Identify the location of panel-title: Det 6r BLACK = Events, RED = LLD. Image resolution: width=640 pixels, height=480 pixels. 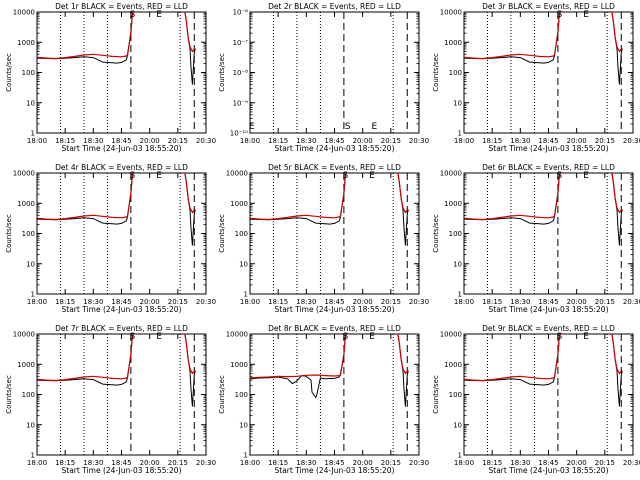
(548, 167).